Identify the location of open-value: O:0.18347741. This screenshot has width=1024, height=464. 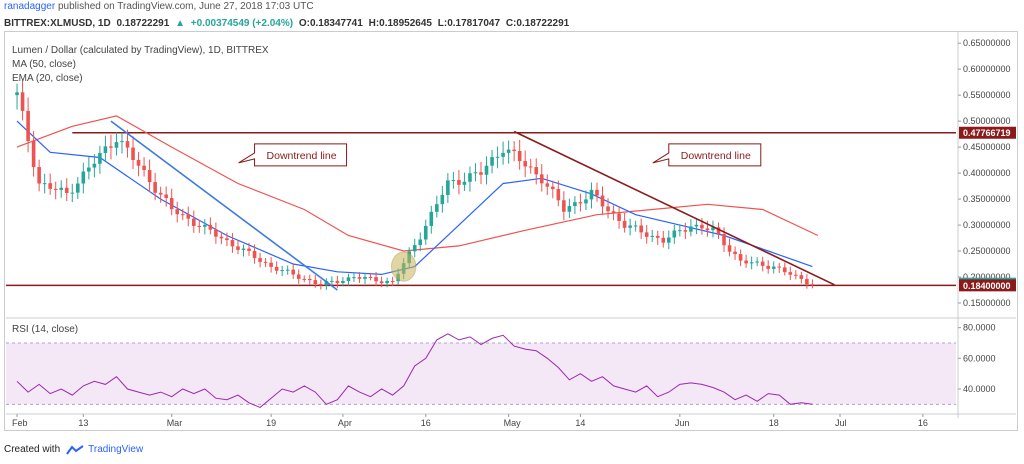
(330, 23).